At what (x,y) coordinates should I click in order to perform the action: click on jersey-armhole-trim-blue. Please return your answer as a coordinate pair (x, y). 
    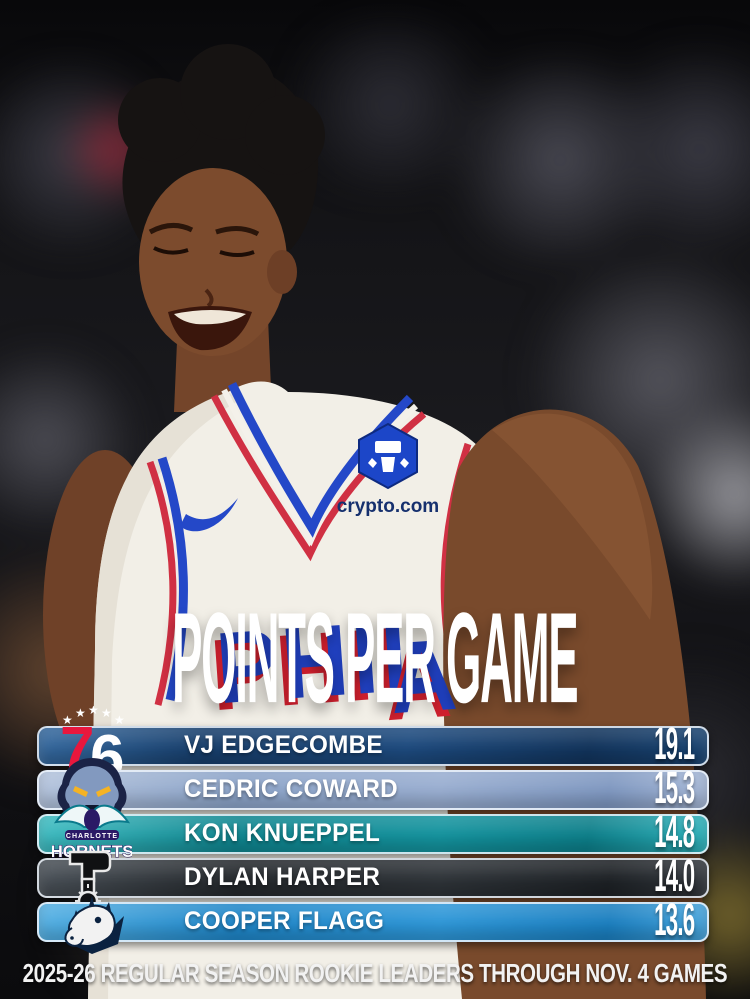
    Looking at the image, I should click on (172, 579).